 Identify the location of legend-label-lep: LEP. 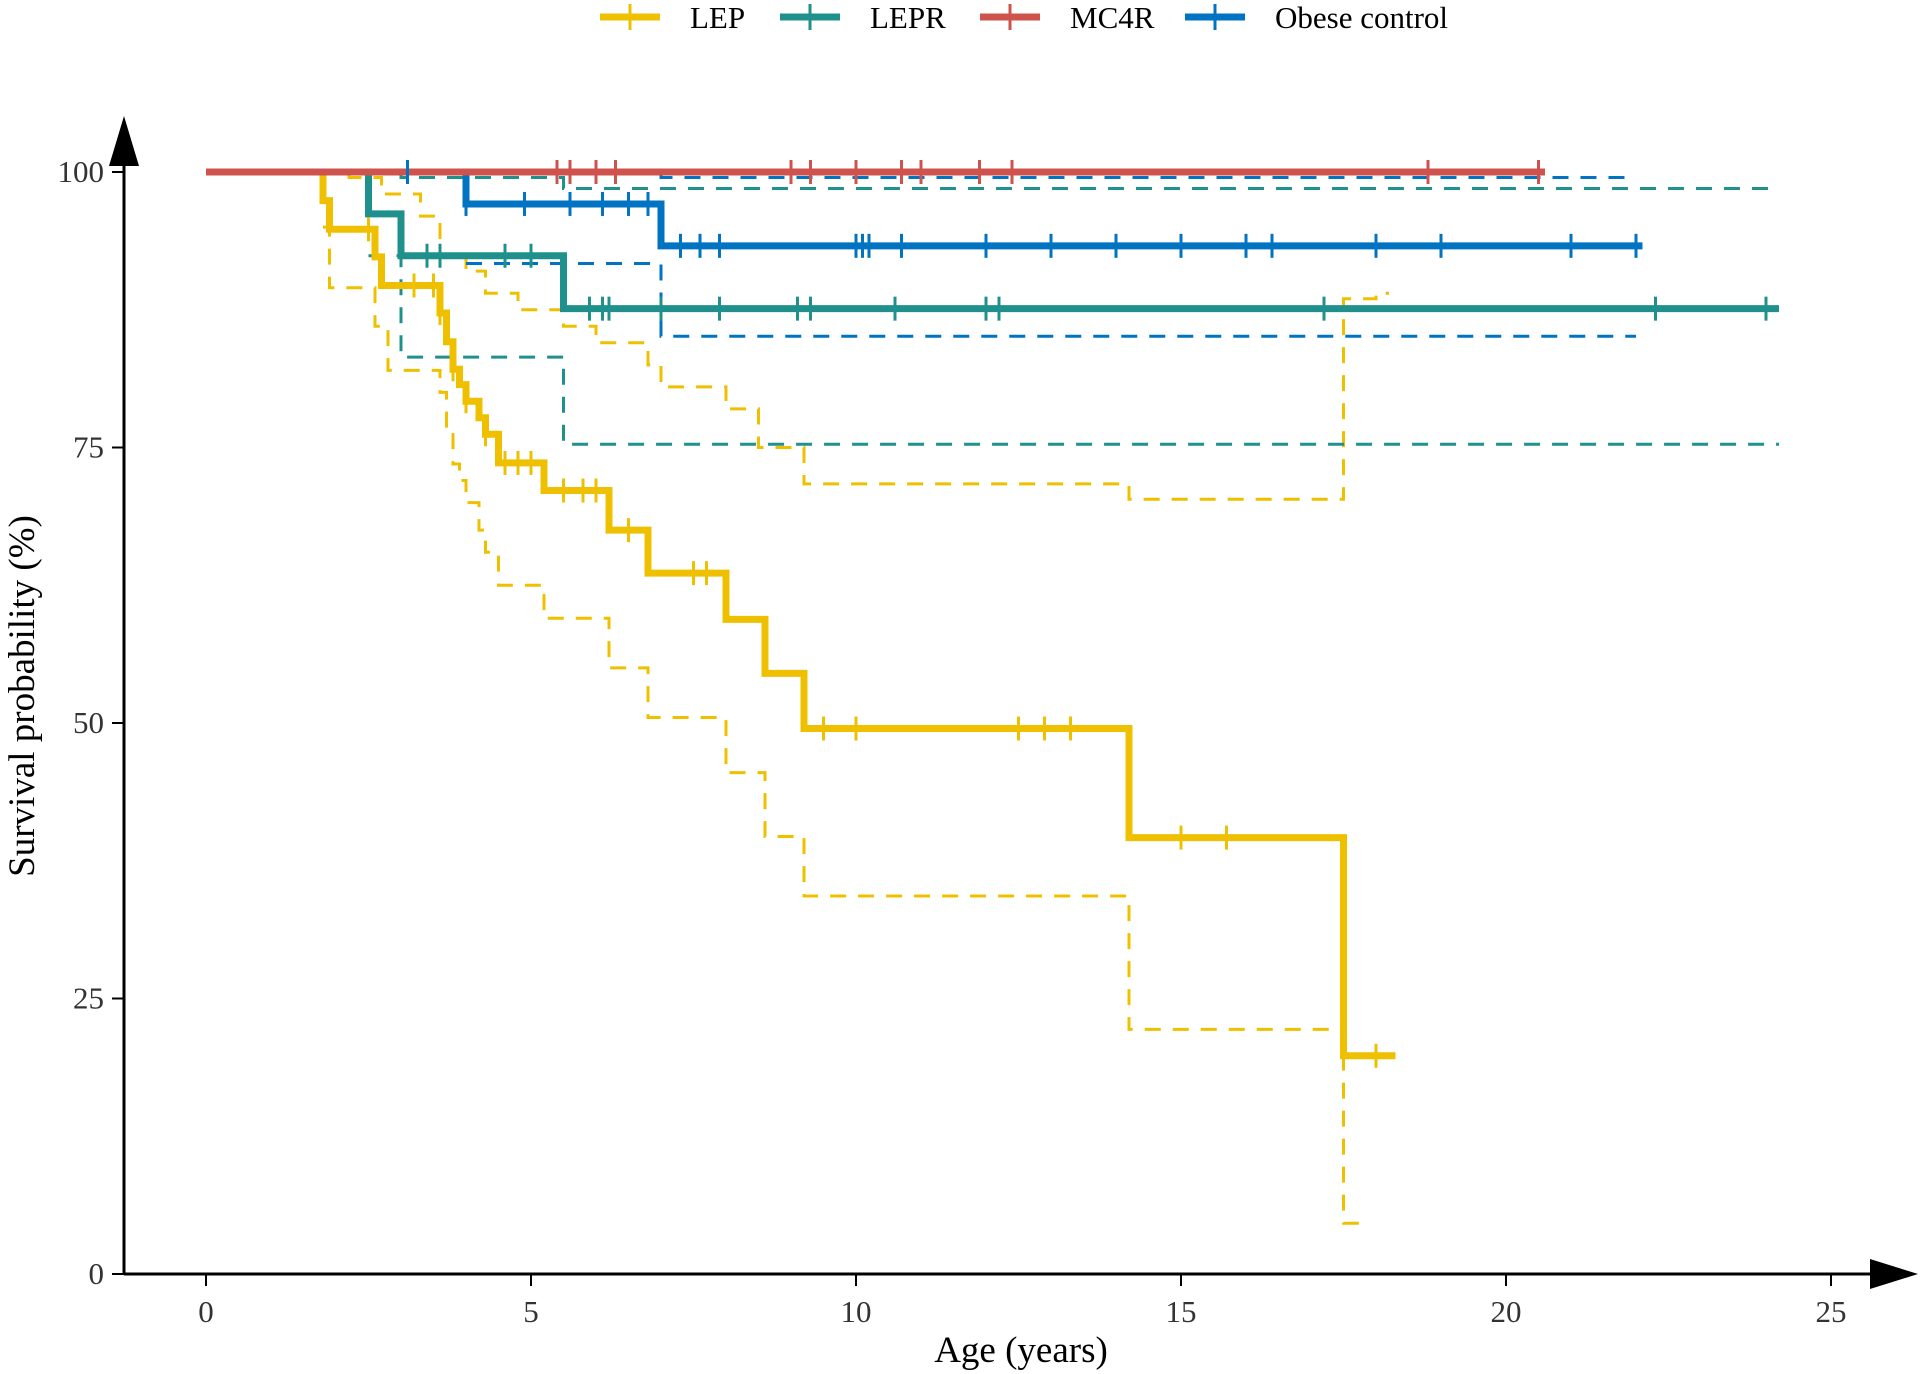
(717, 17).